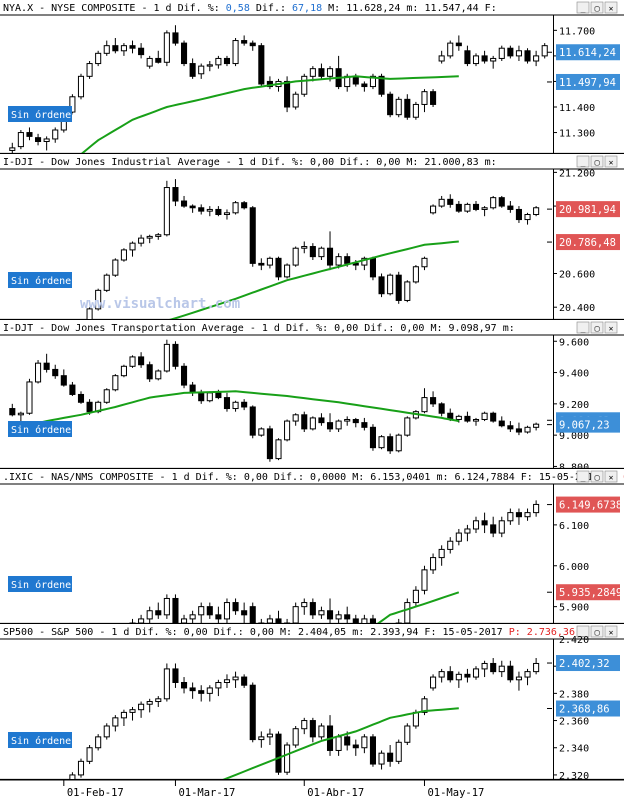  I want to click on ixic-close-button, so click(611, 476).